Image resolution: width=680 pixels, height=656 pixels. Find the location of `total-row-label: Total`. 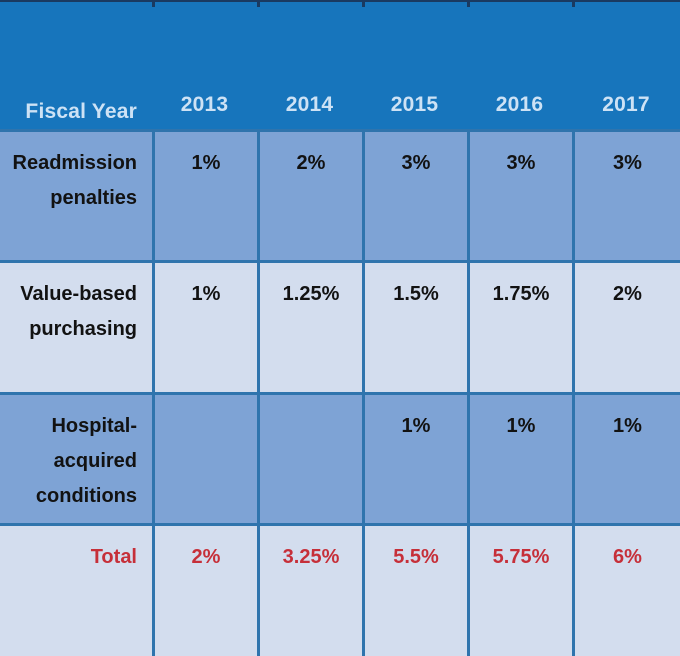

total-row-label: Total is located at coordinates (113, 557).